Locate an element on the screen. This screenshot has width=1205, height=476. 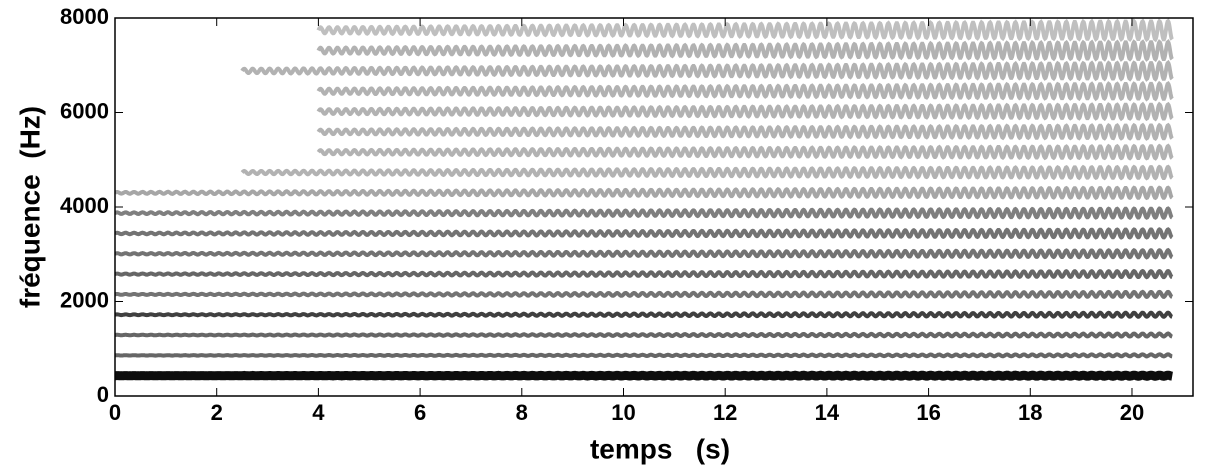
y-tick-label: 2000 is located at coordinates (84, 299).